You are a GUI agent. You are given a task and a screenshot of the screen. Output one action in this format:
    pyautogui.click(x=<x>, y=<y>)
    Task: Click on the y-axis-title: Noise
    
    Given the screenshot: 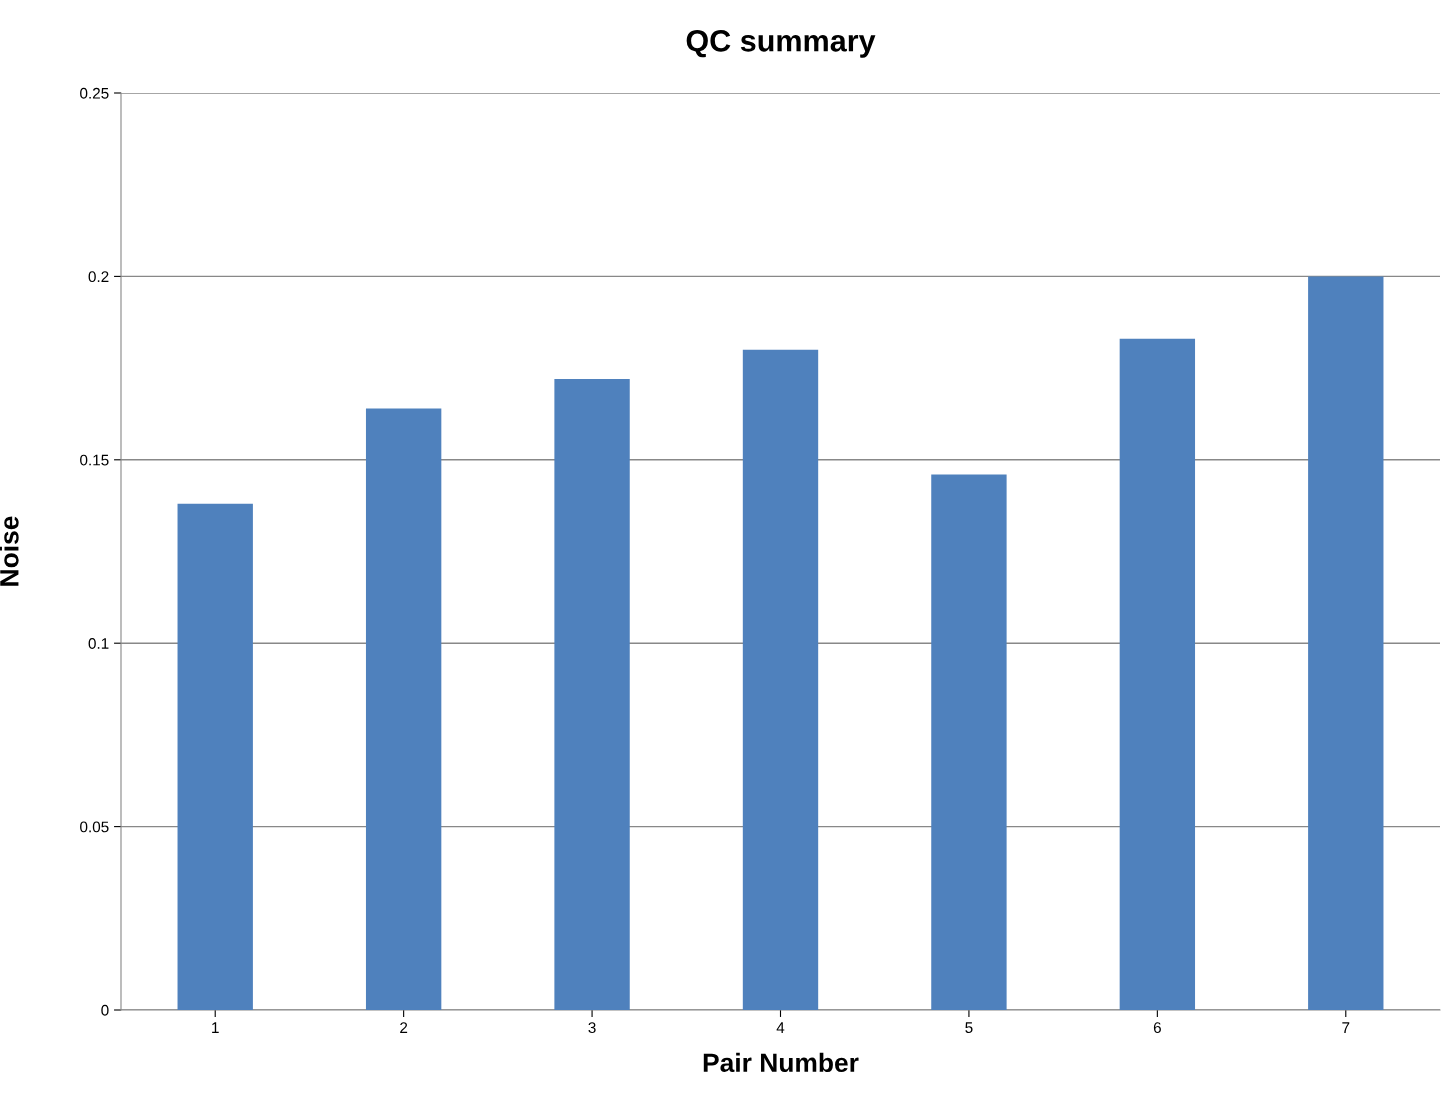 What is the action you would take?
    pyautogui.click(x=9, y=551)
    